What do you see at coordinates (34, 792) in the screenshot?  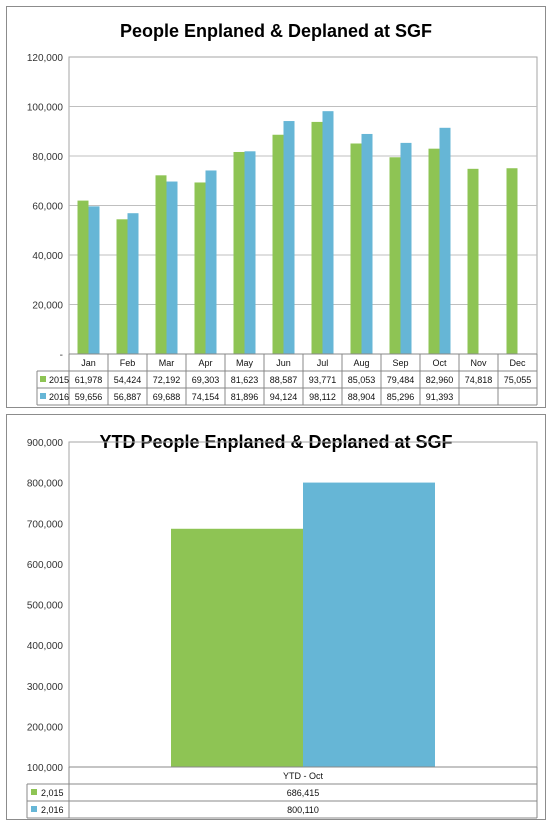 I see `legend-key-2,015` at bounding box center [34, 792].